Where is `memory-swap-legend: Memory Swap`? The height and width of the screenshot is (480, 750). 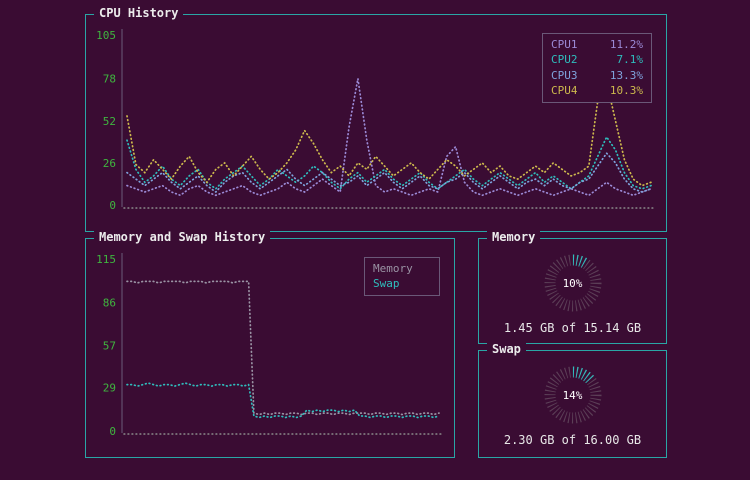
memory-swap-legend: Memory Swap is located at coordinates (402, 276).